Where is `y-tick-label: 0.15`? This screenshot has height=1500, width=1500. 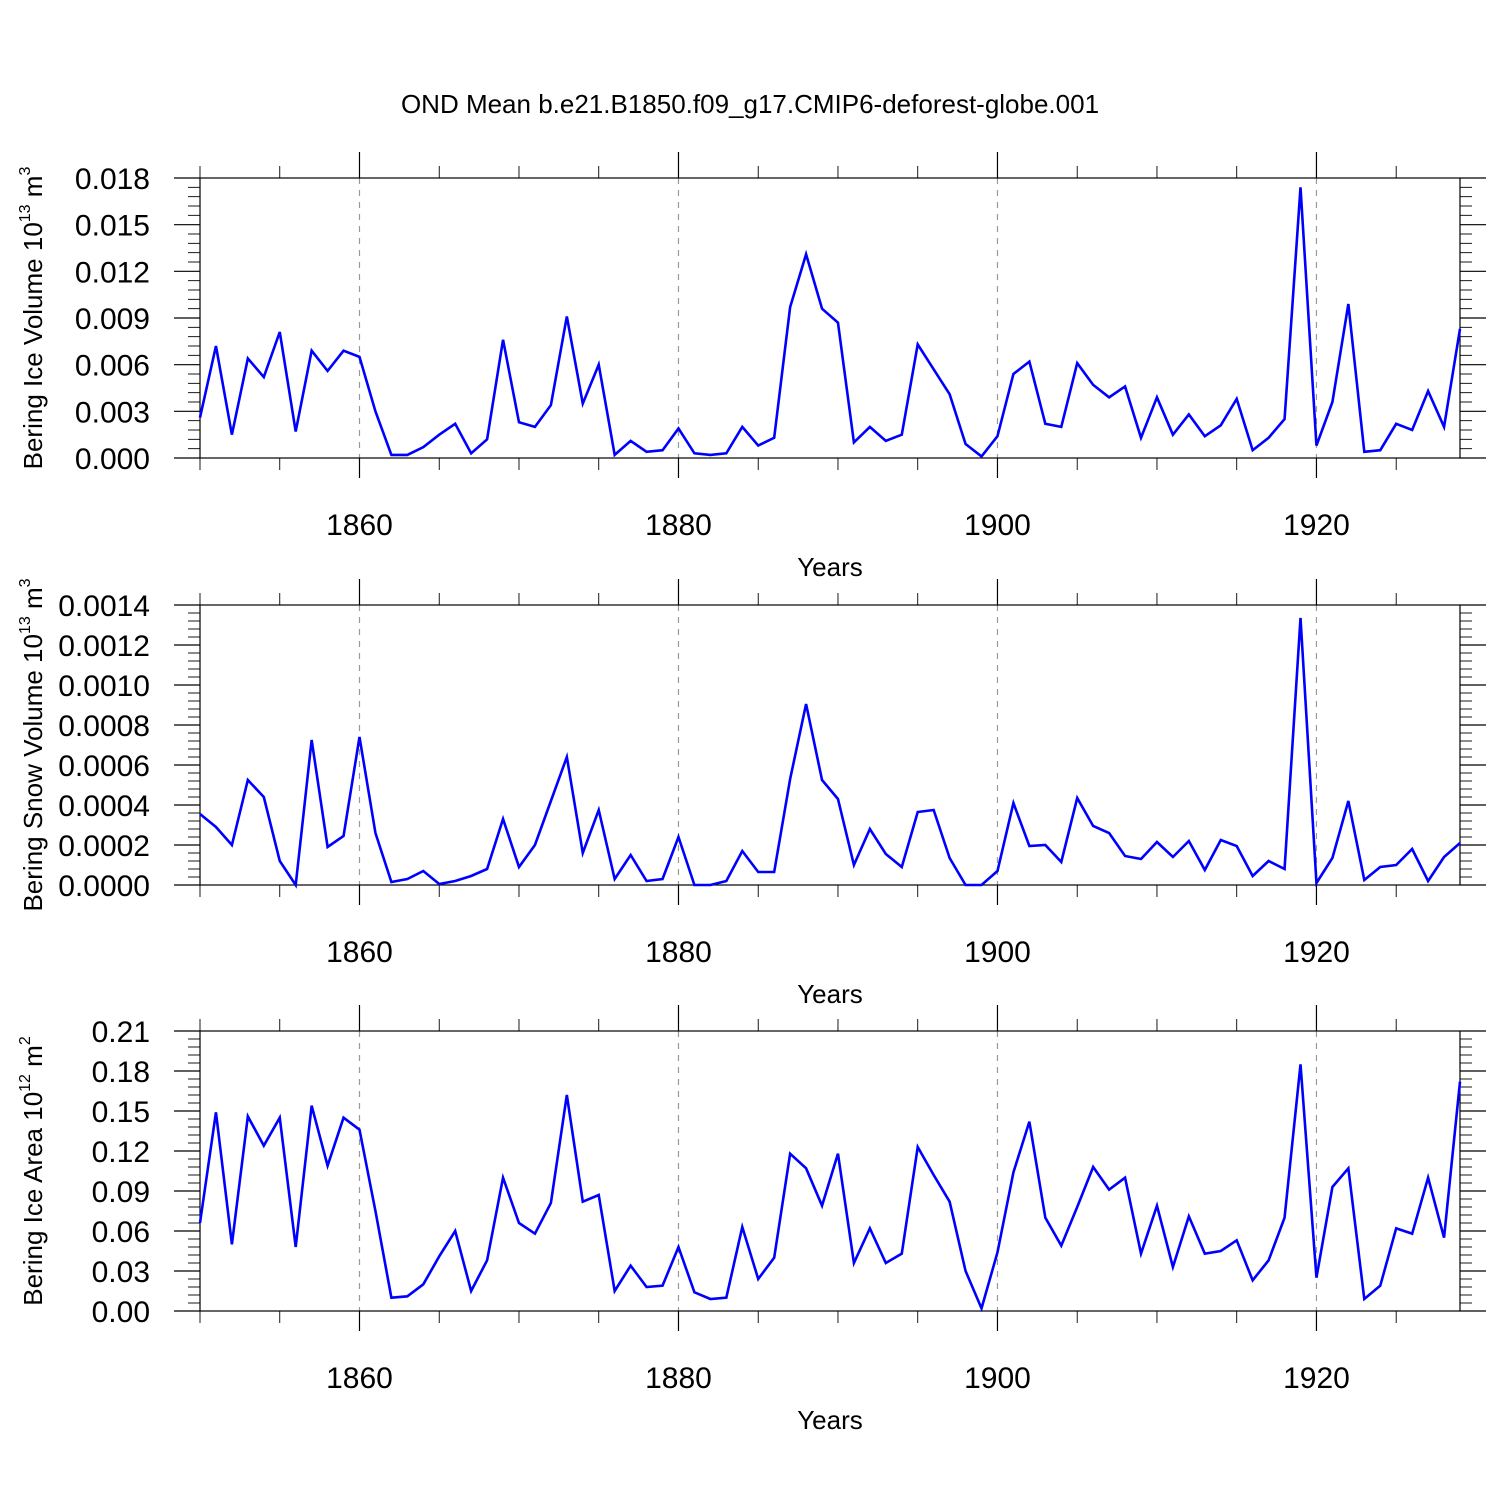 y-tick-label: 0.15 is located at coordinates (121, 1112).